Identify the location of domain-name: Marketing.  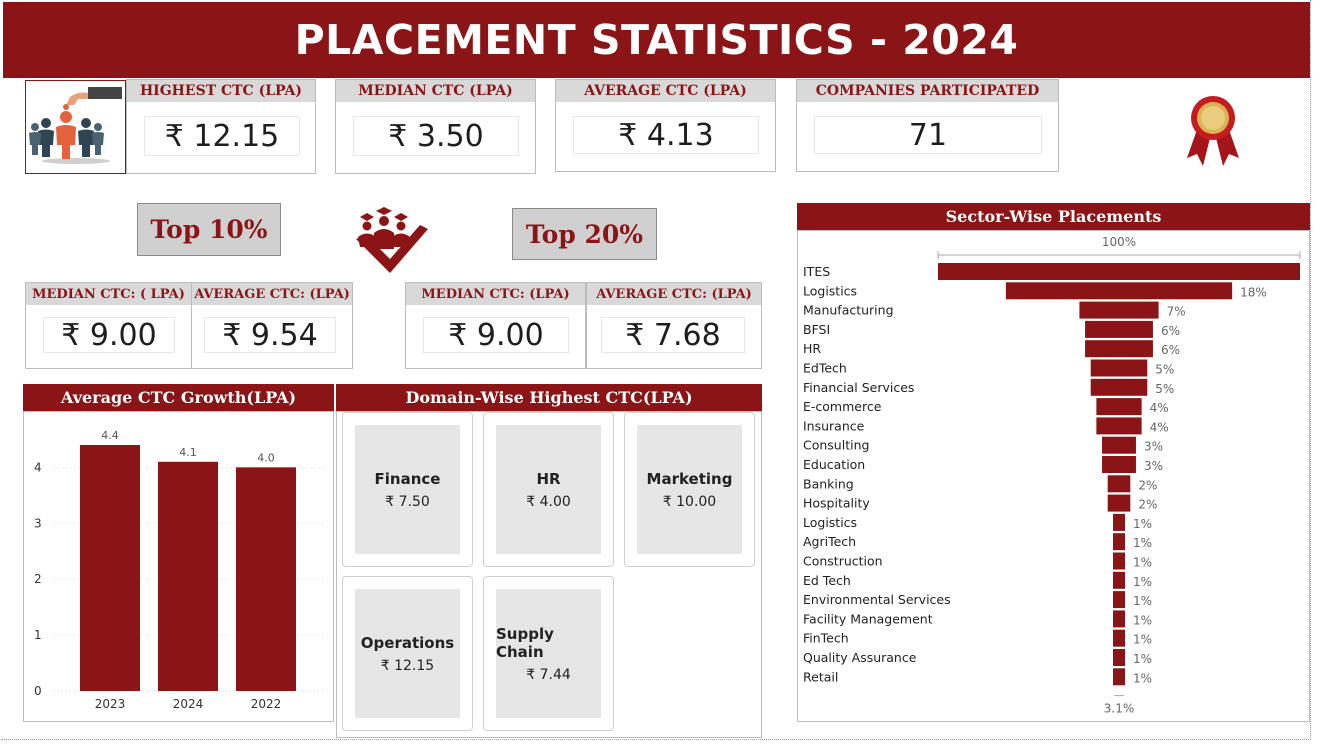
(689, 478).